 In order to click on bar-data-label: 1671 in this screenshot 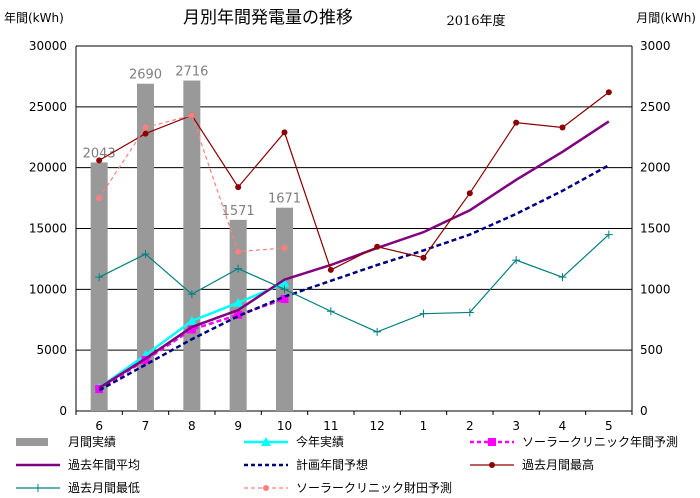, I will do `click(284, 199)`.